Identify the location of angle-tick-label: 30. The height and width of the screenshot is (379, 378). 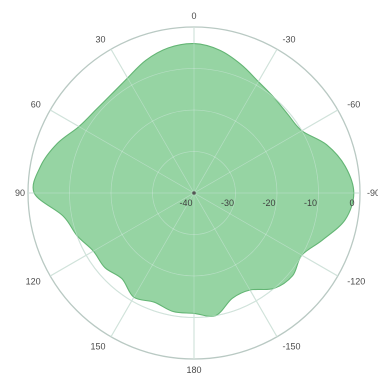
(100, 40).